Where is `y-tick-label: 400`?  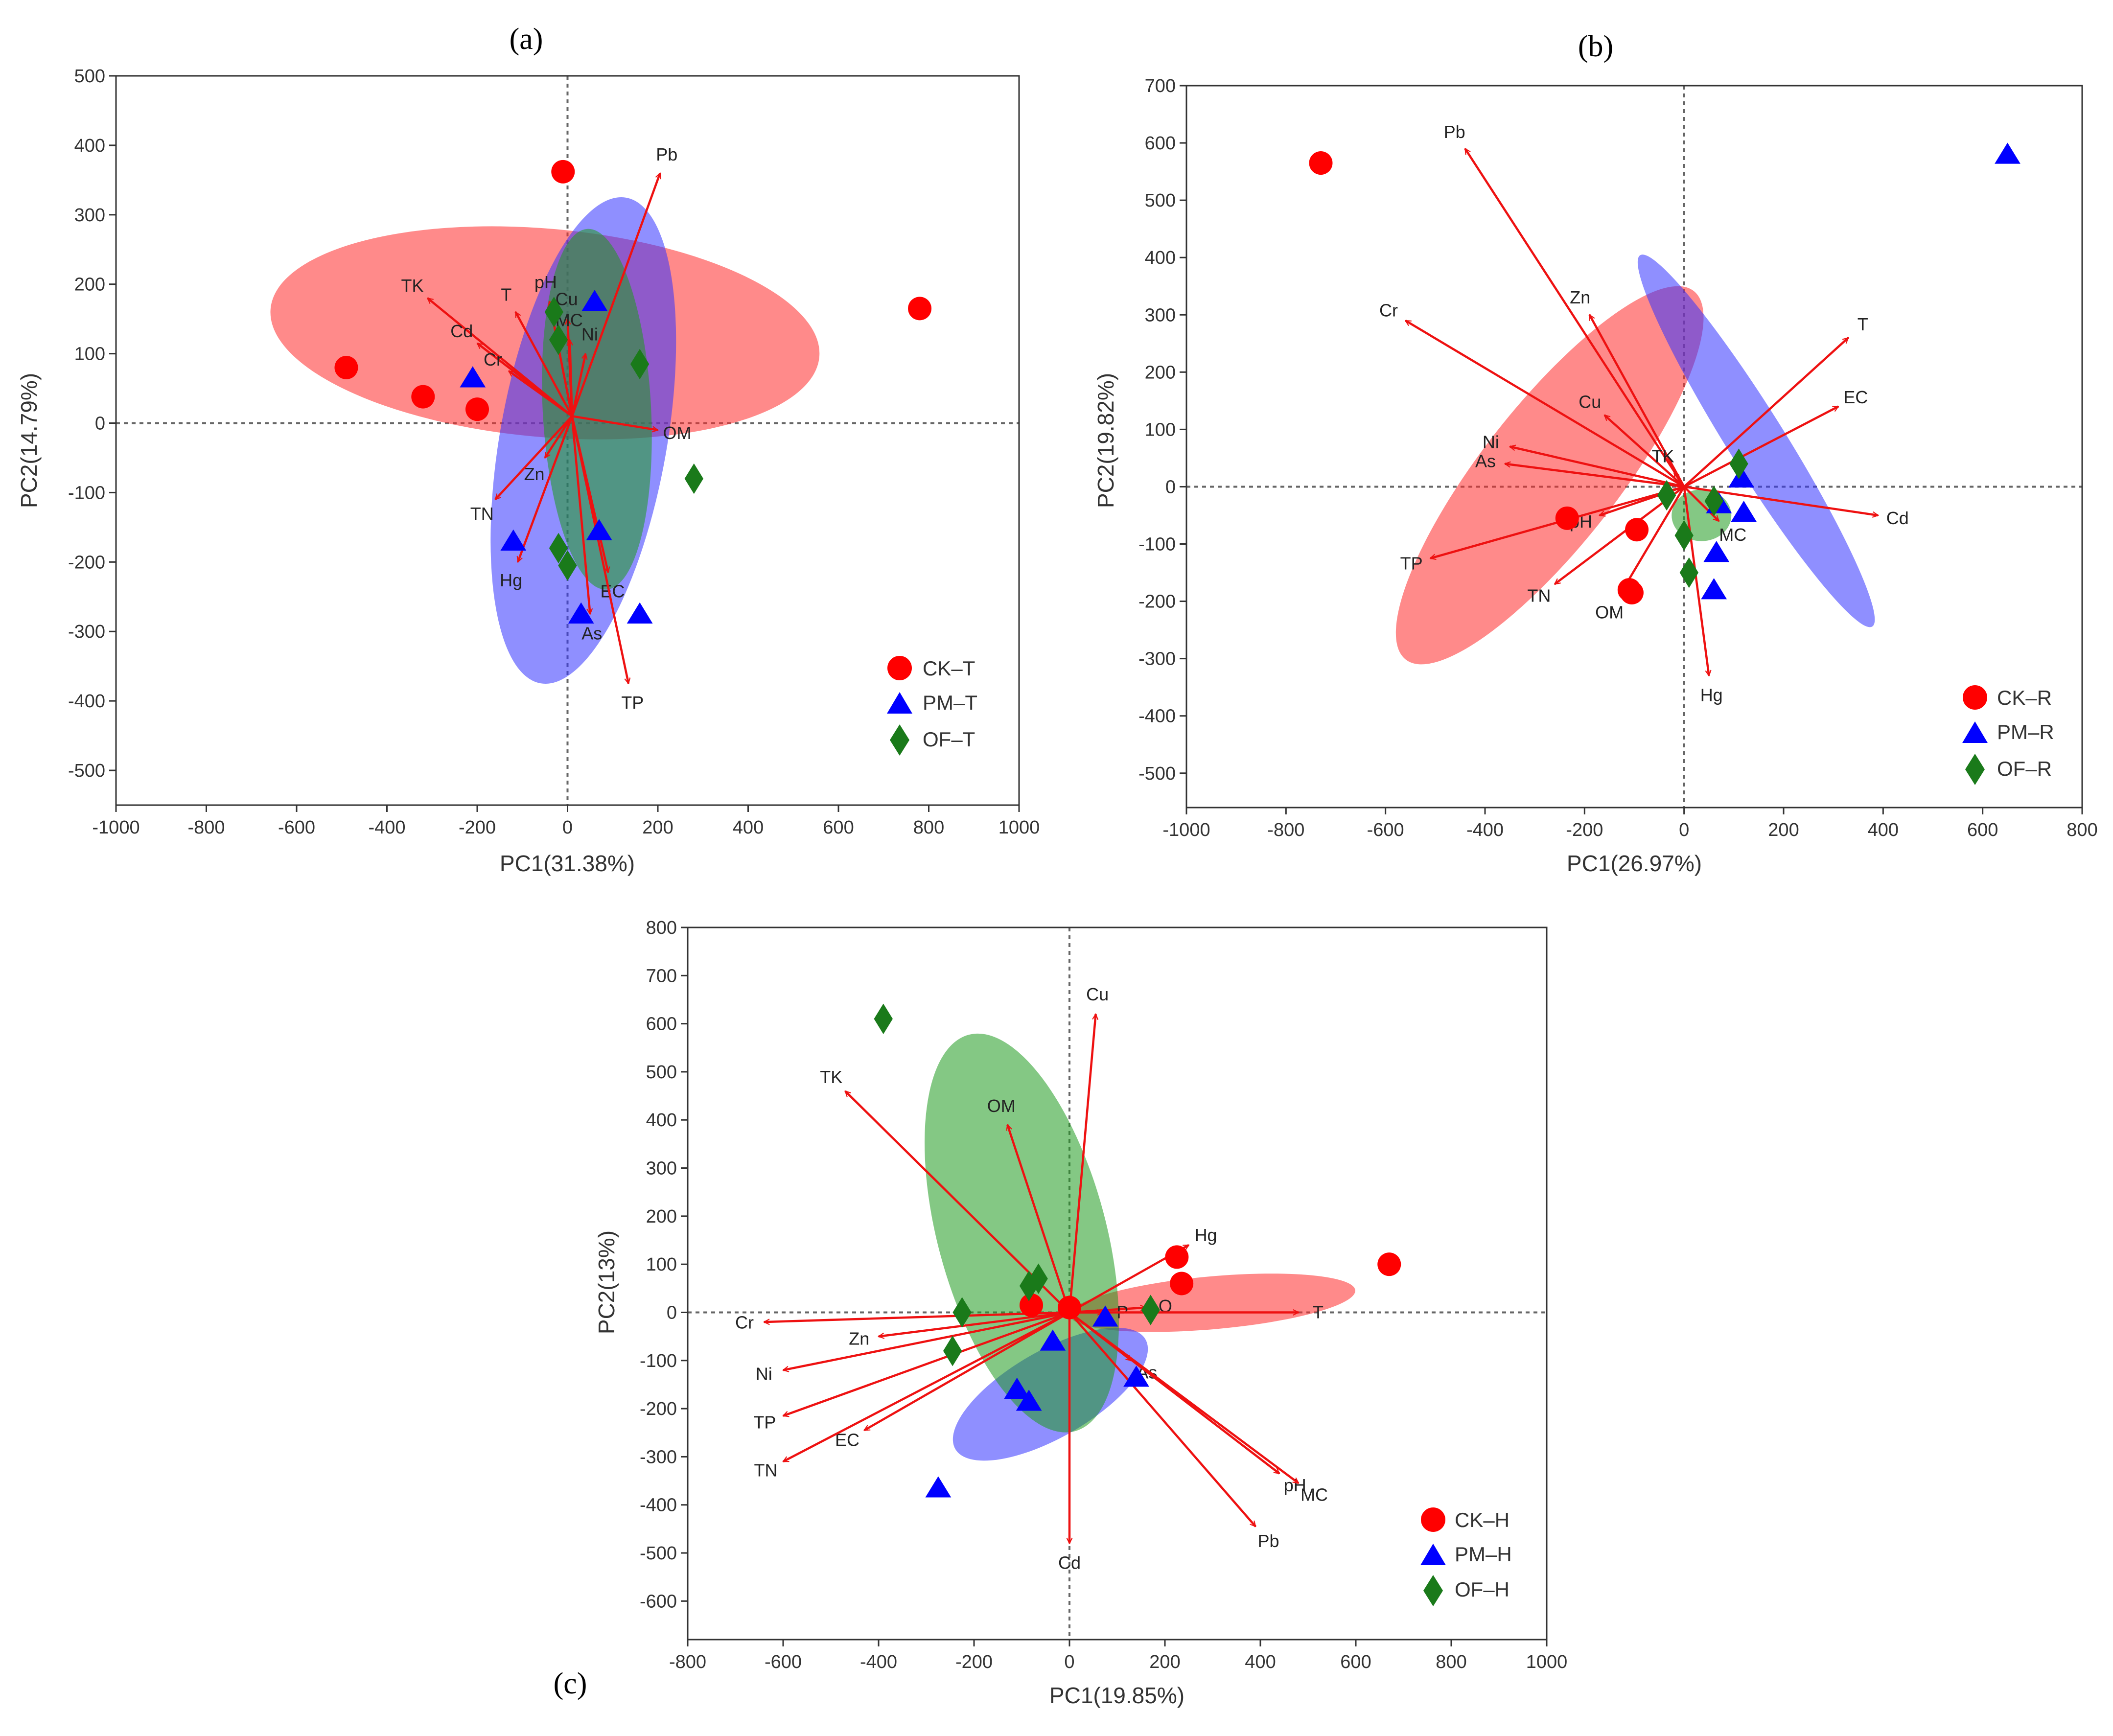
y-tick-label: 400 is located at coordinates (1160, 258).